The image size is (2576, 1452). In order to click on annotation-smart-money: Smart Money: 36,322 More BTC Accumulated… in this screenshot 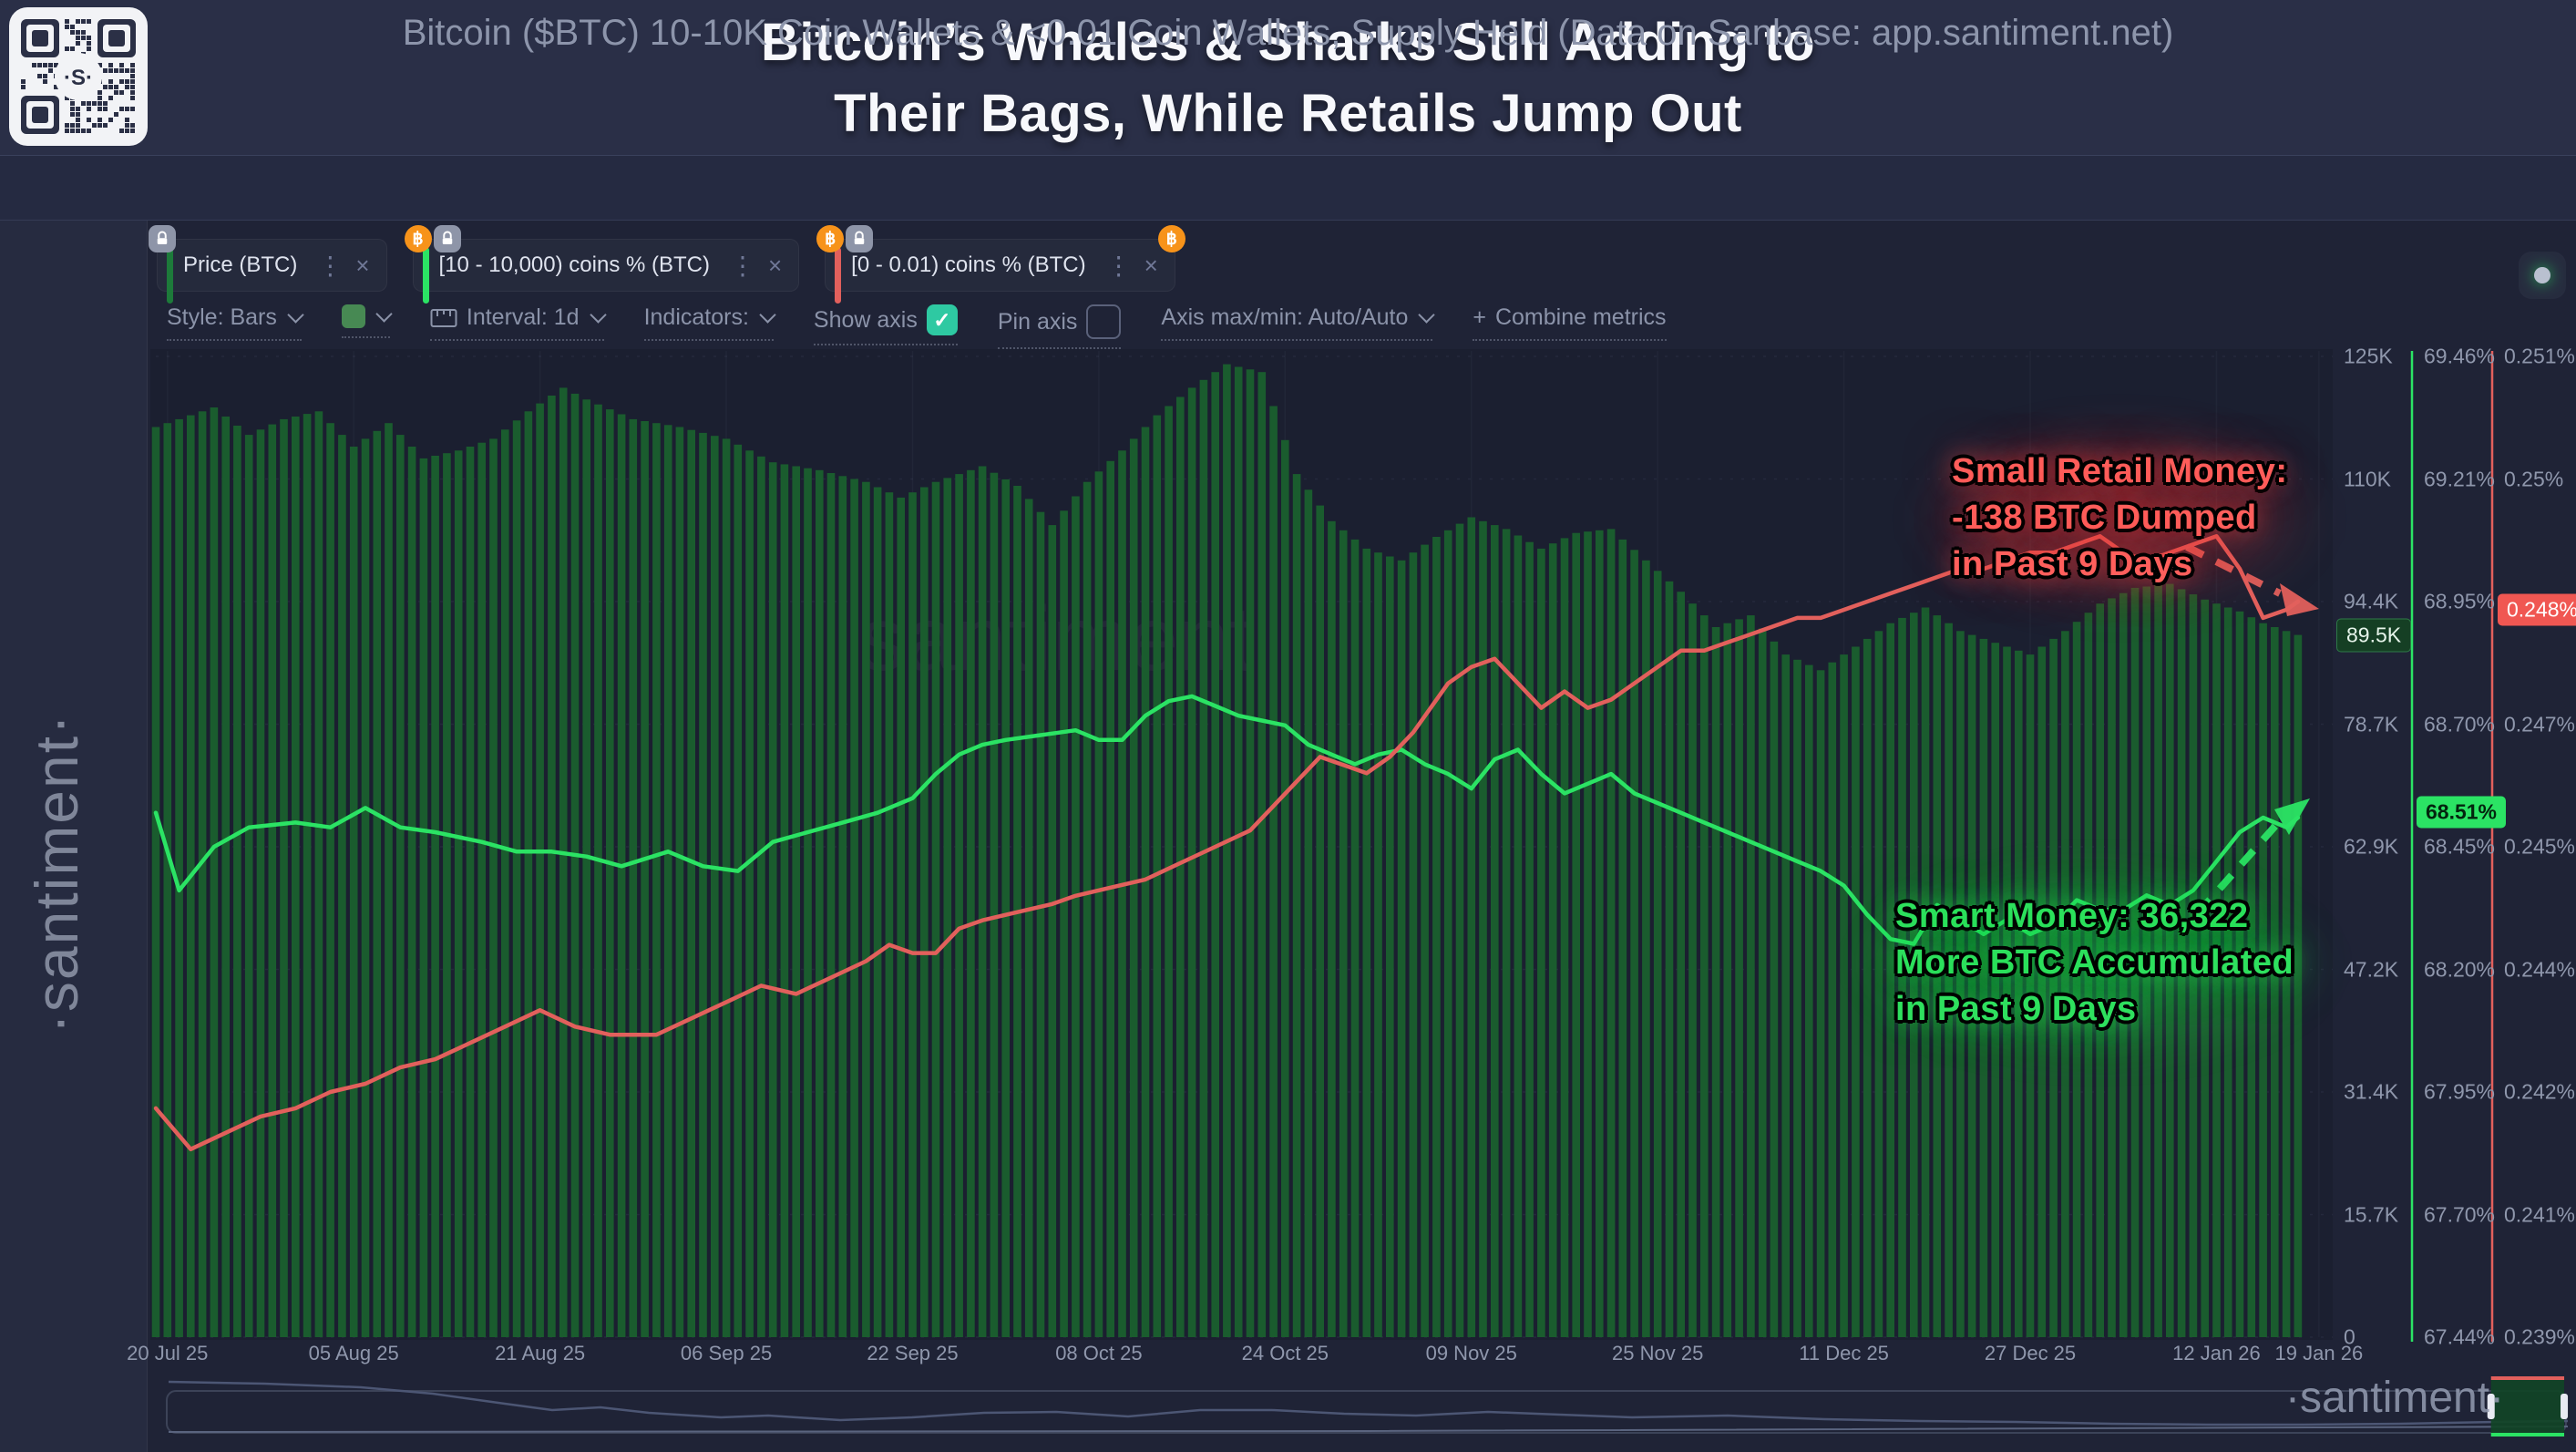, I will do `click(2095, 963)`.